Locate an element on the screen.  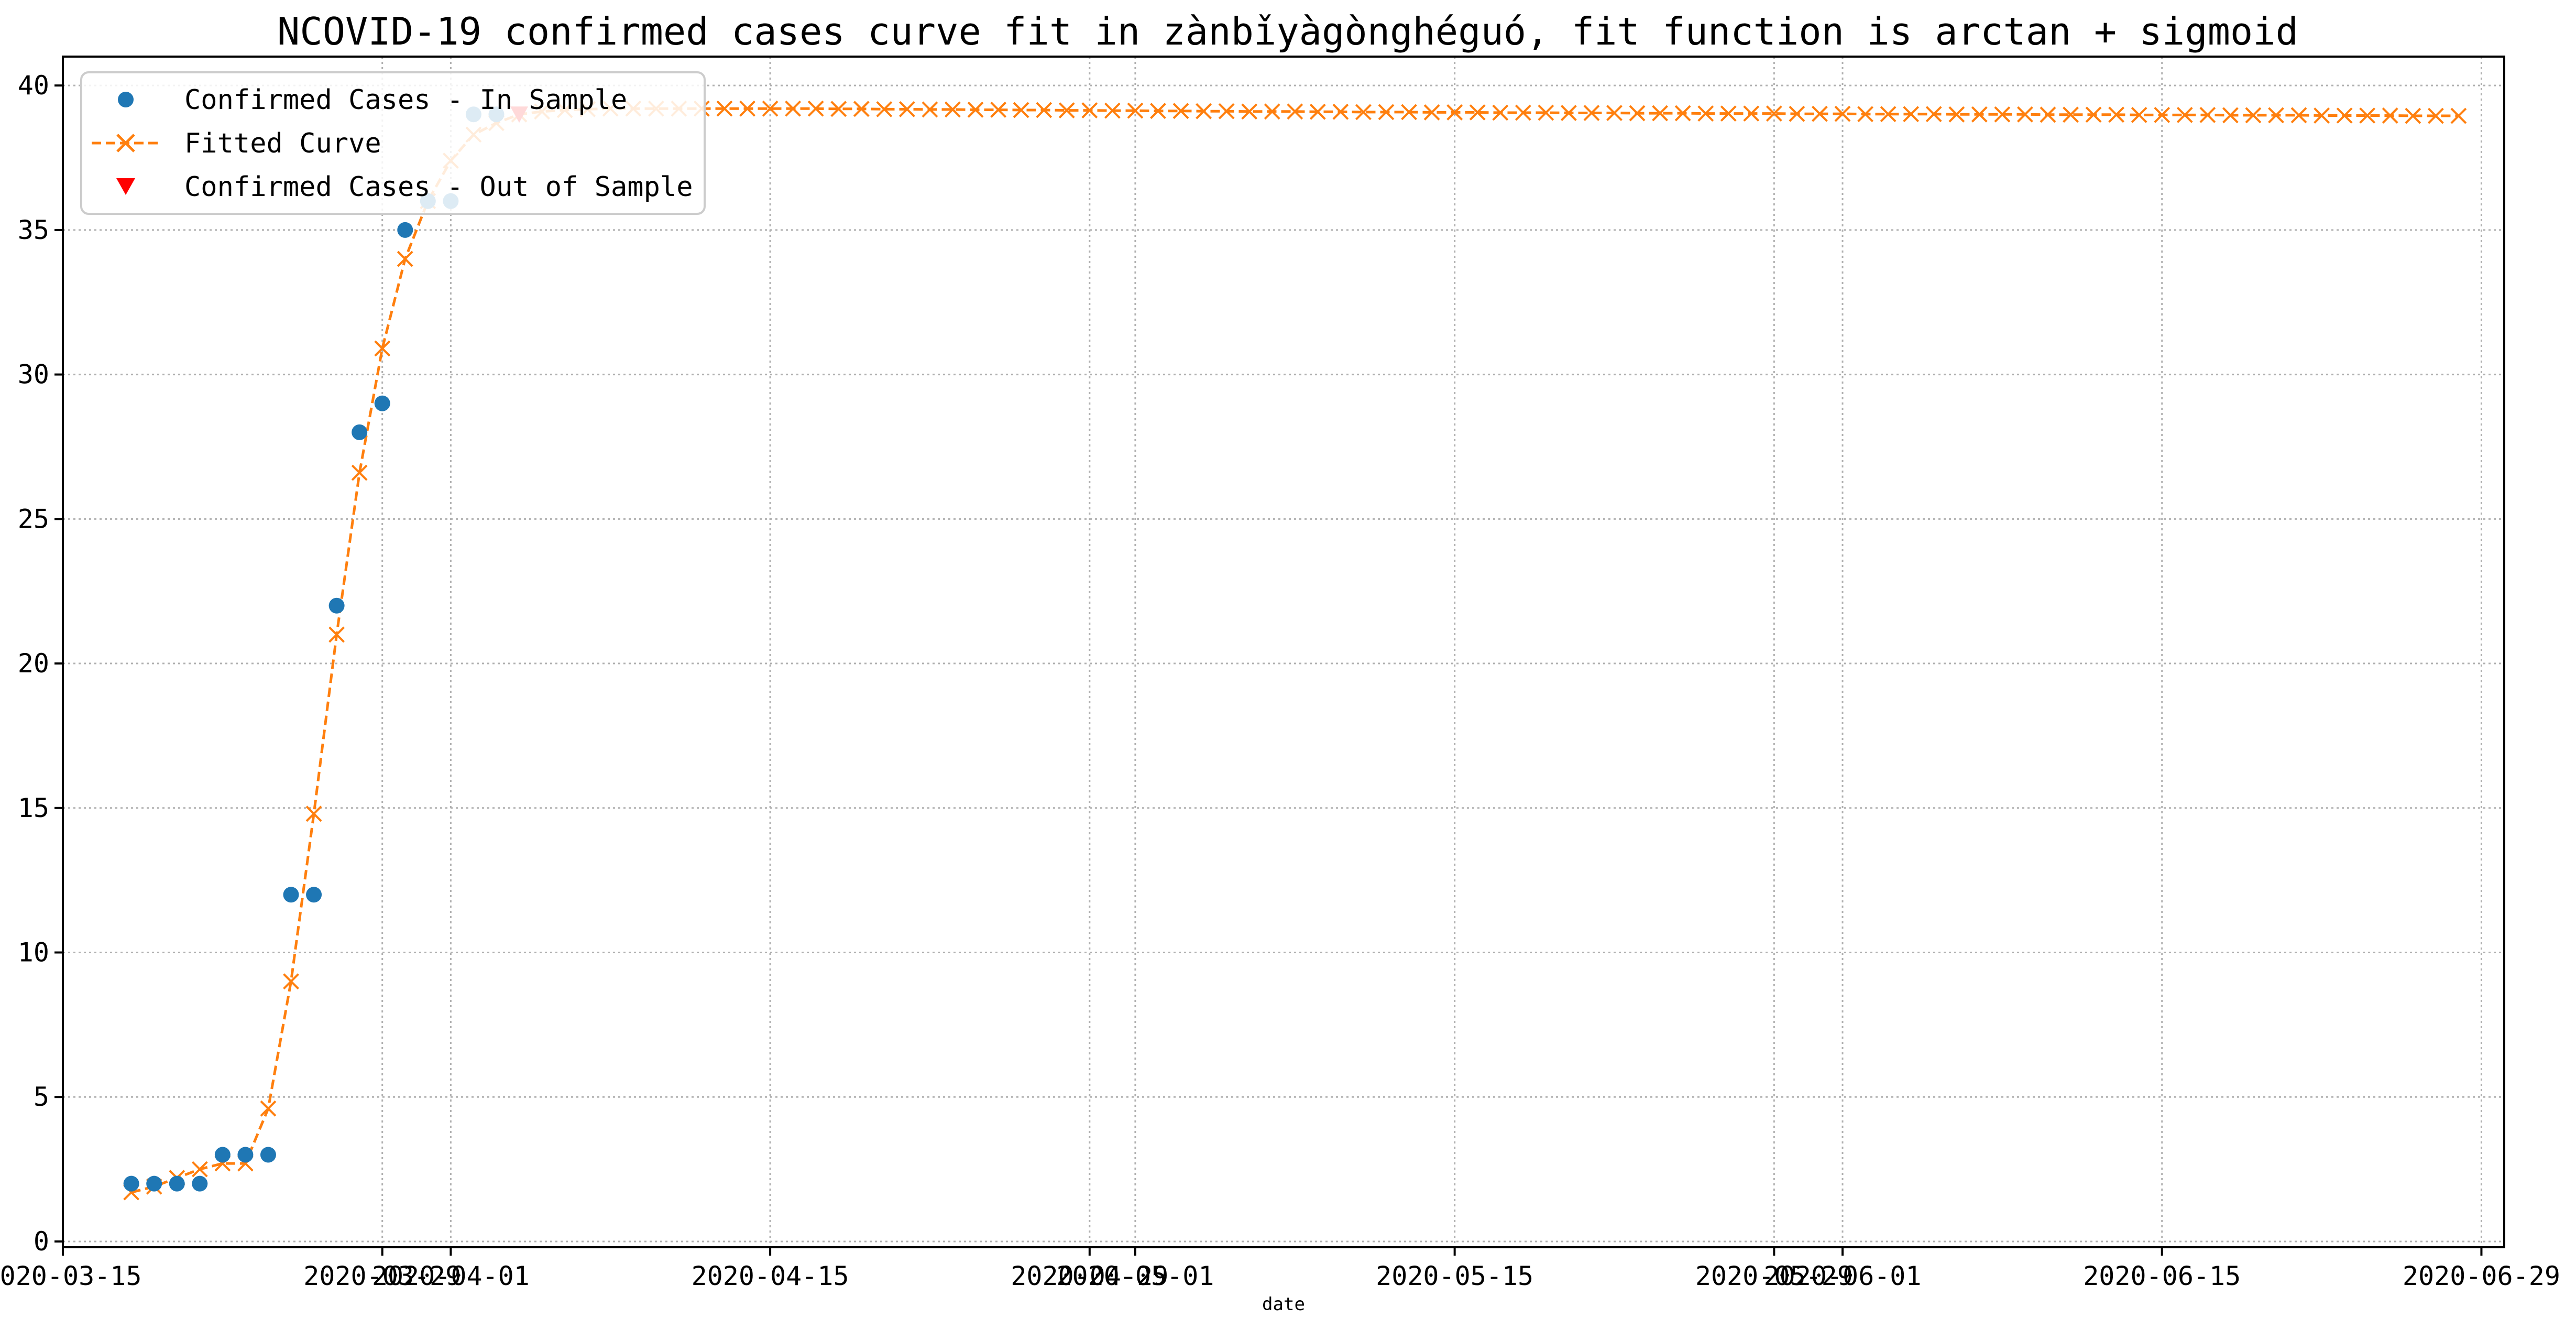
x-tick-label: 2020-05-15 is located at coordinates (1454, 1276).